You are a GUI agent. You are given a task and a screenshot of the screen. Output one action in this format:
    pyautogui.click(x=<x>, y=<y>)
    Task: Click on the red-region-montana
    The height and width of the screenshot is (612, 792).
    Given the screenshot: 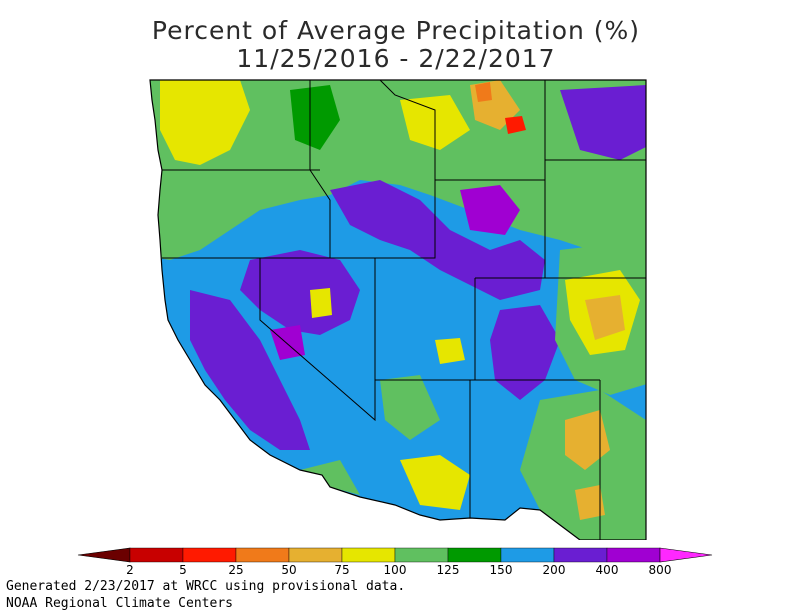 What is the action you would take?
    pyautogui.click(x=515, y=125)
    